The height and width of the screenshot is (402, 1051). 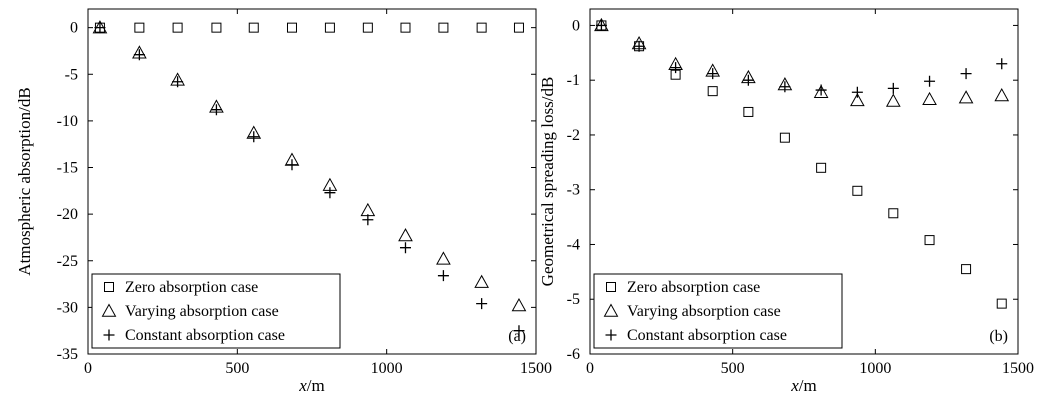 What do you see at coordinates (573, 244) in the screenshot?
I see `y-tick-label: -4` at bounding box center [573, 244].